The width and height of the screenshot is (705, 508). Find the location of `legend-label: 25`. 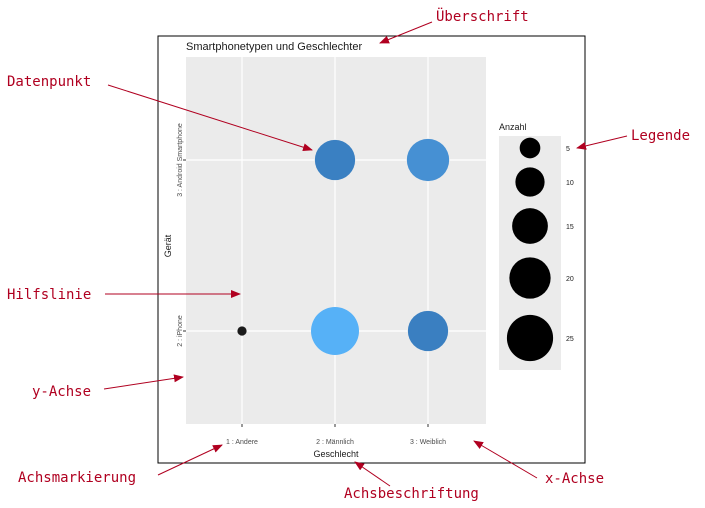

legend-label: 25 is located at coordinates (570, 339).